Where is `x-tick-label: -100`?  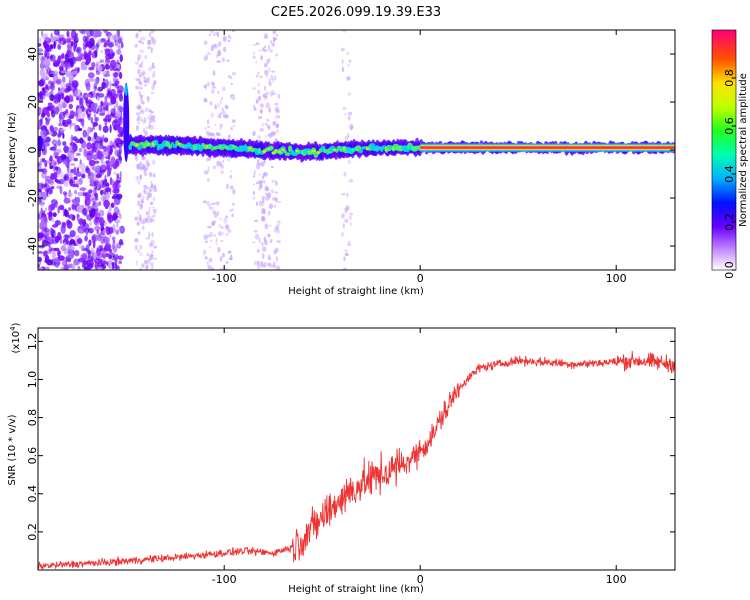
x-tick-label: -100 is located at coordinates (224, 278).